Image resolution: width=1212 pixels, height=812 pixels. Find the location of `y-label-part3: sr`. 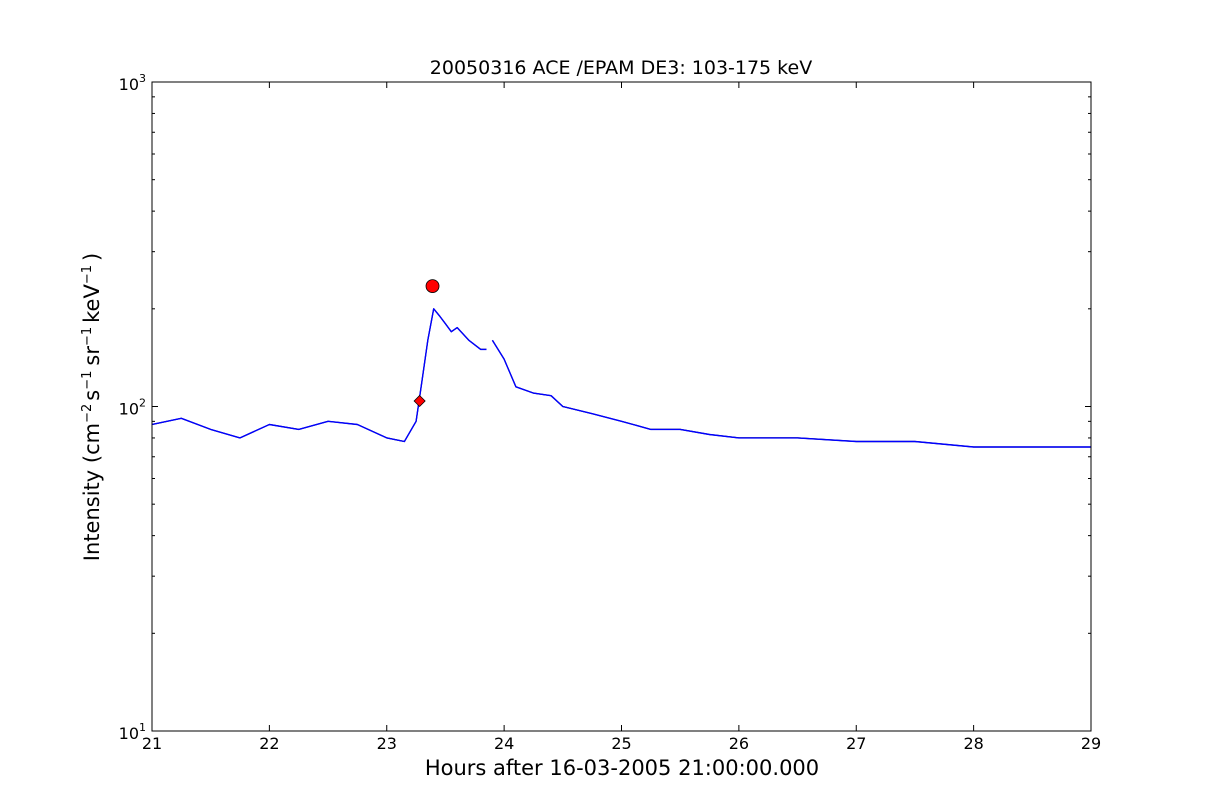

y-label-part3: sr is located at coordinates (92, 356).